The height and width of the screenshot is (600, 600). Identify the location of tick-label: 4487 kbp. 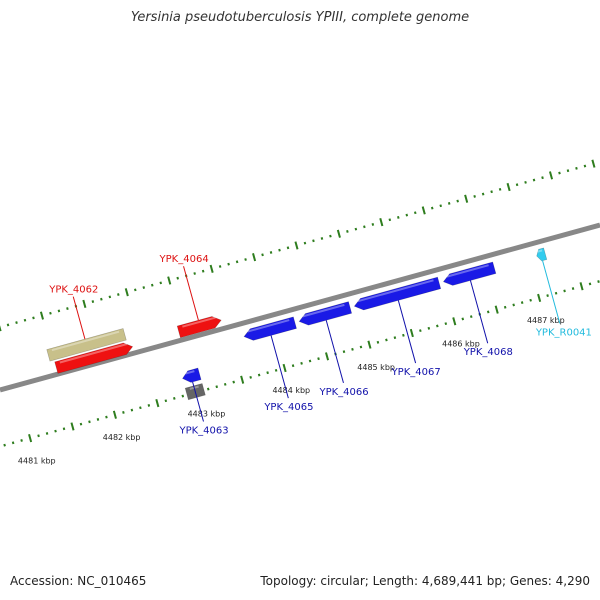
(546, 320).